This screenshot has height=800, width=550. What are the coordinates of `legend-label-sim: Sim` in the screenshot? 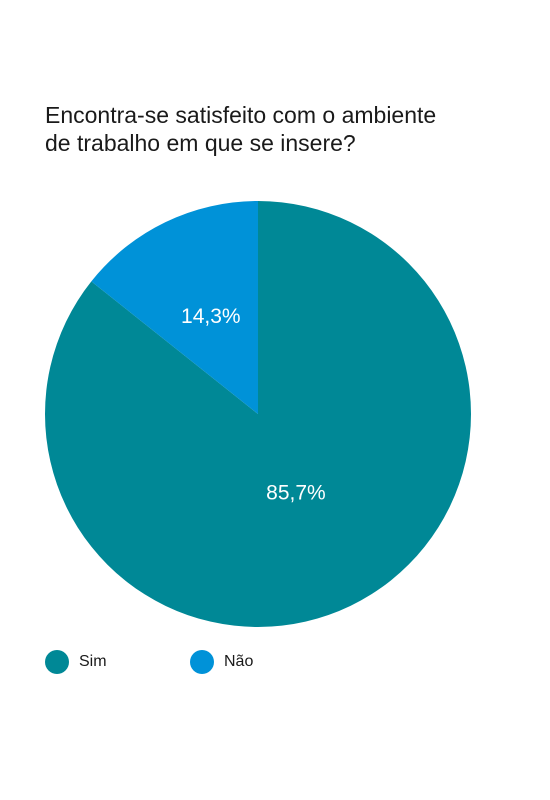 It's located at (93, 661).